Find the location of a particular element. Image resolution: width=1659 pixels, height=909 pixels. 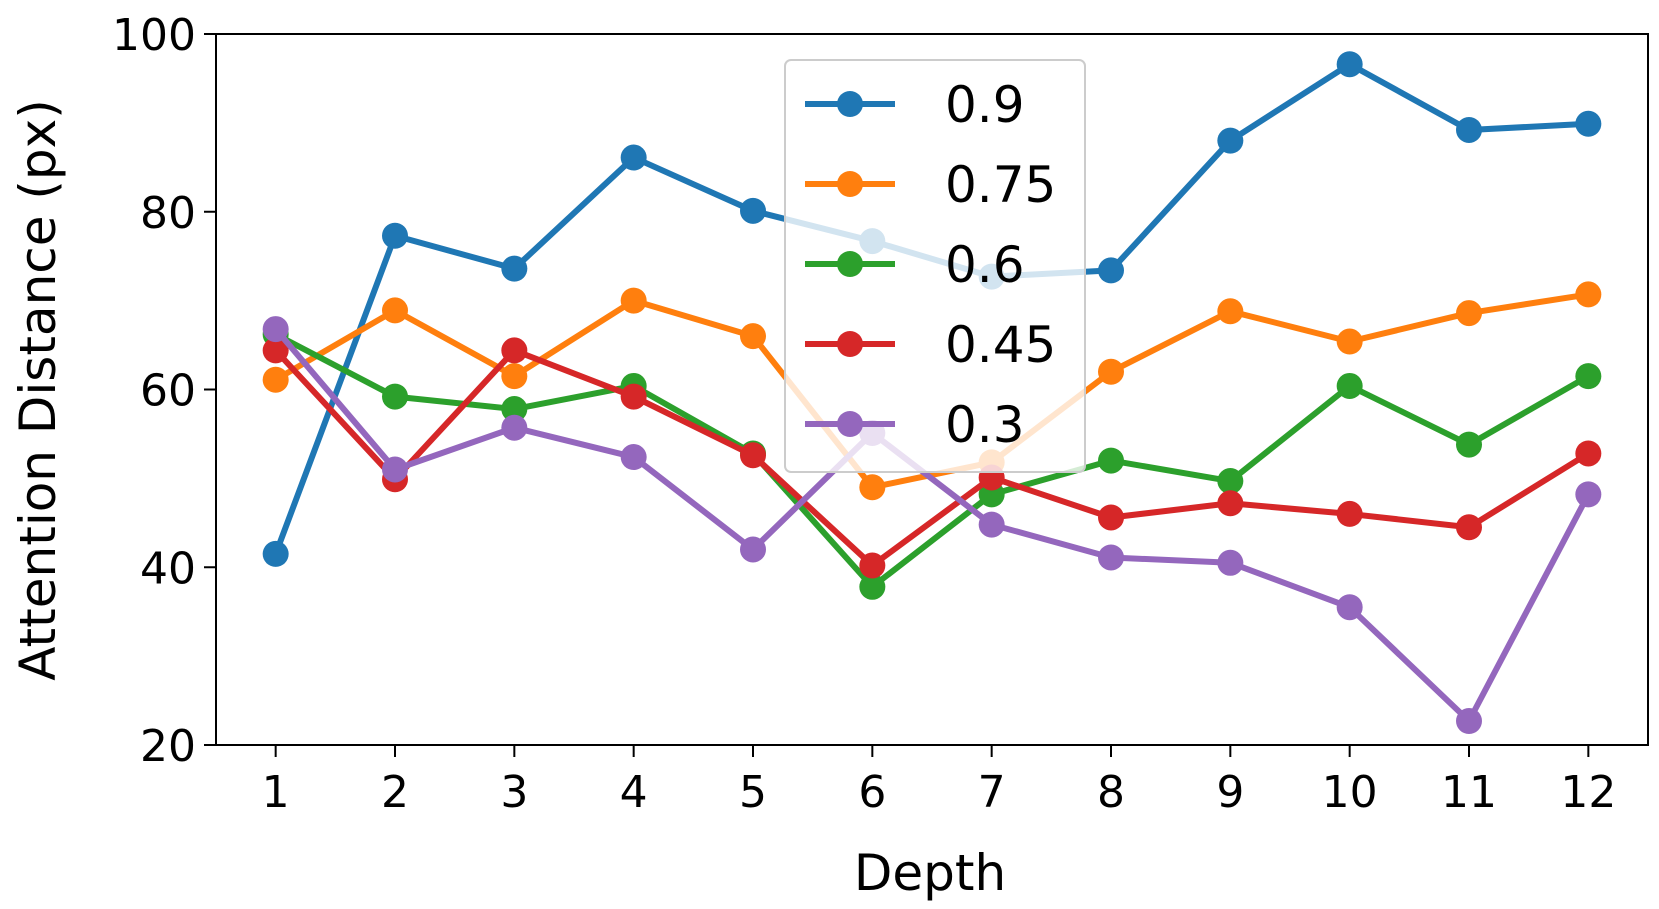

legend-item: 0.3 is located at coordinates (915, 425).